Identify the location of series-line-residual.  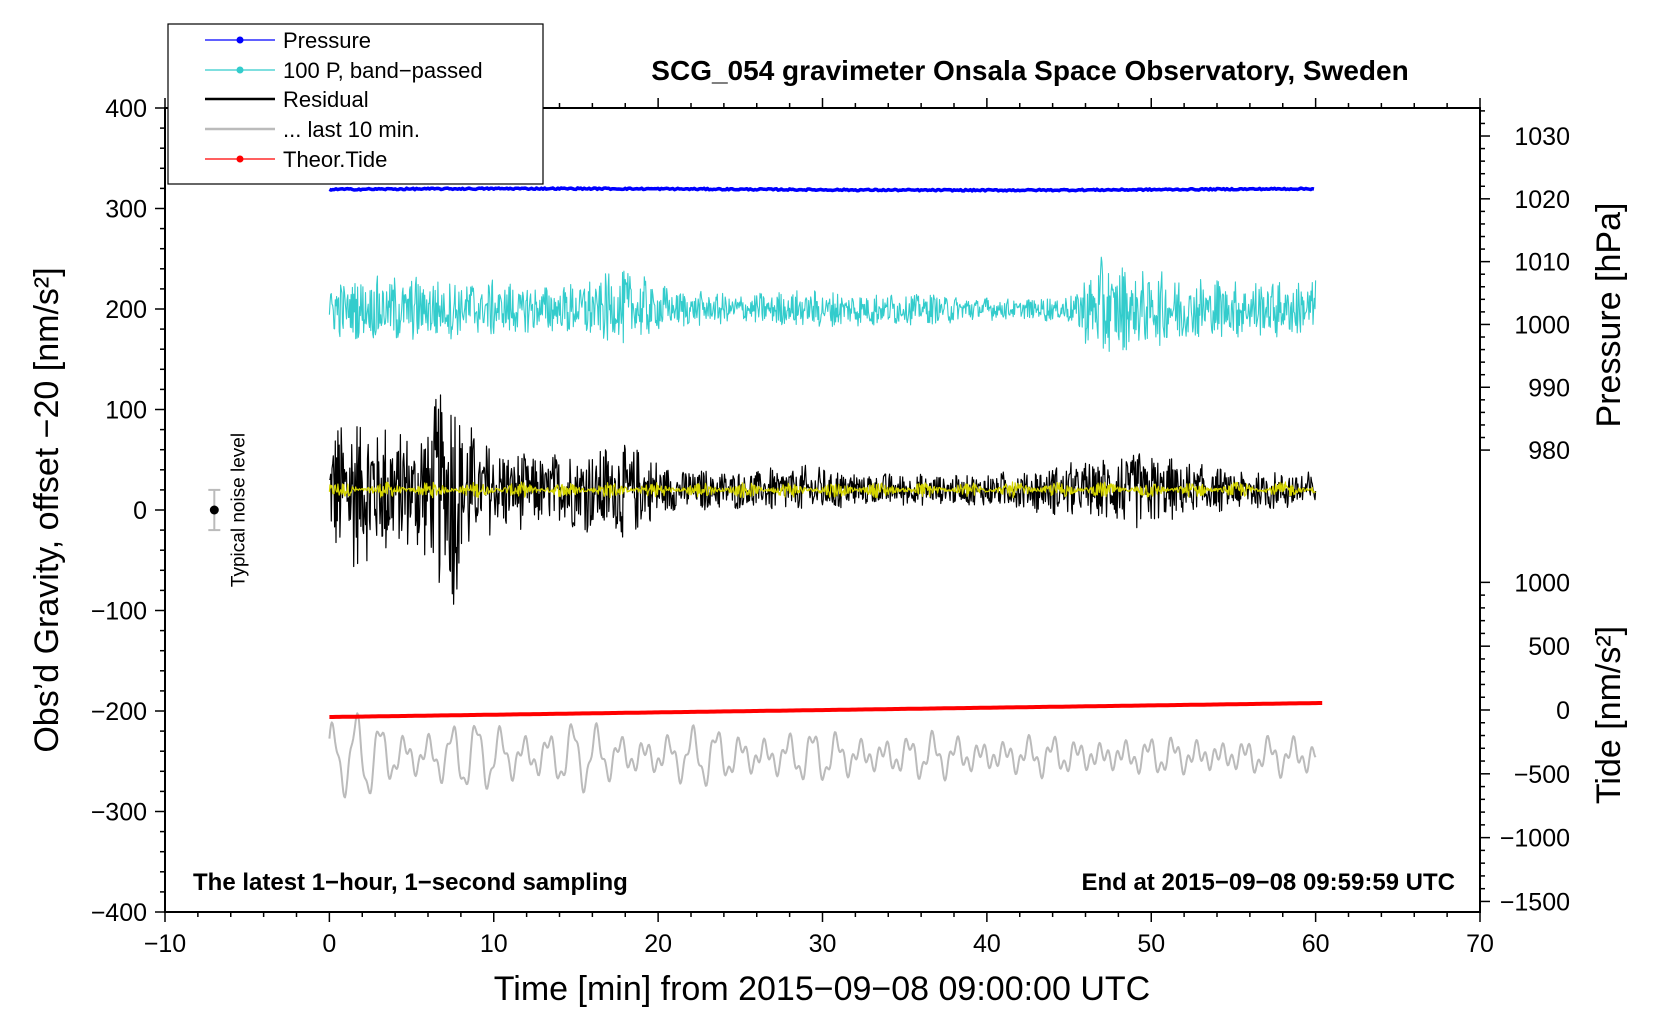
(822, 499).